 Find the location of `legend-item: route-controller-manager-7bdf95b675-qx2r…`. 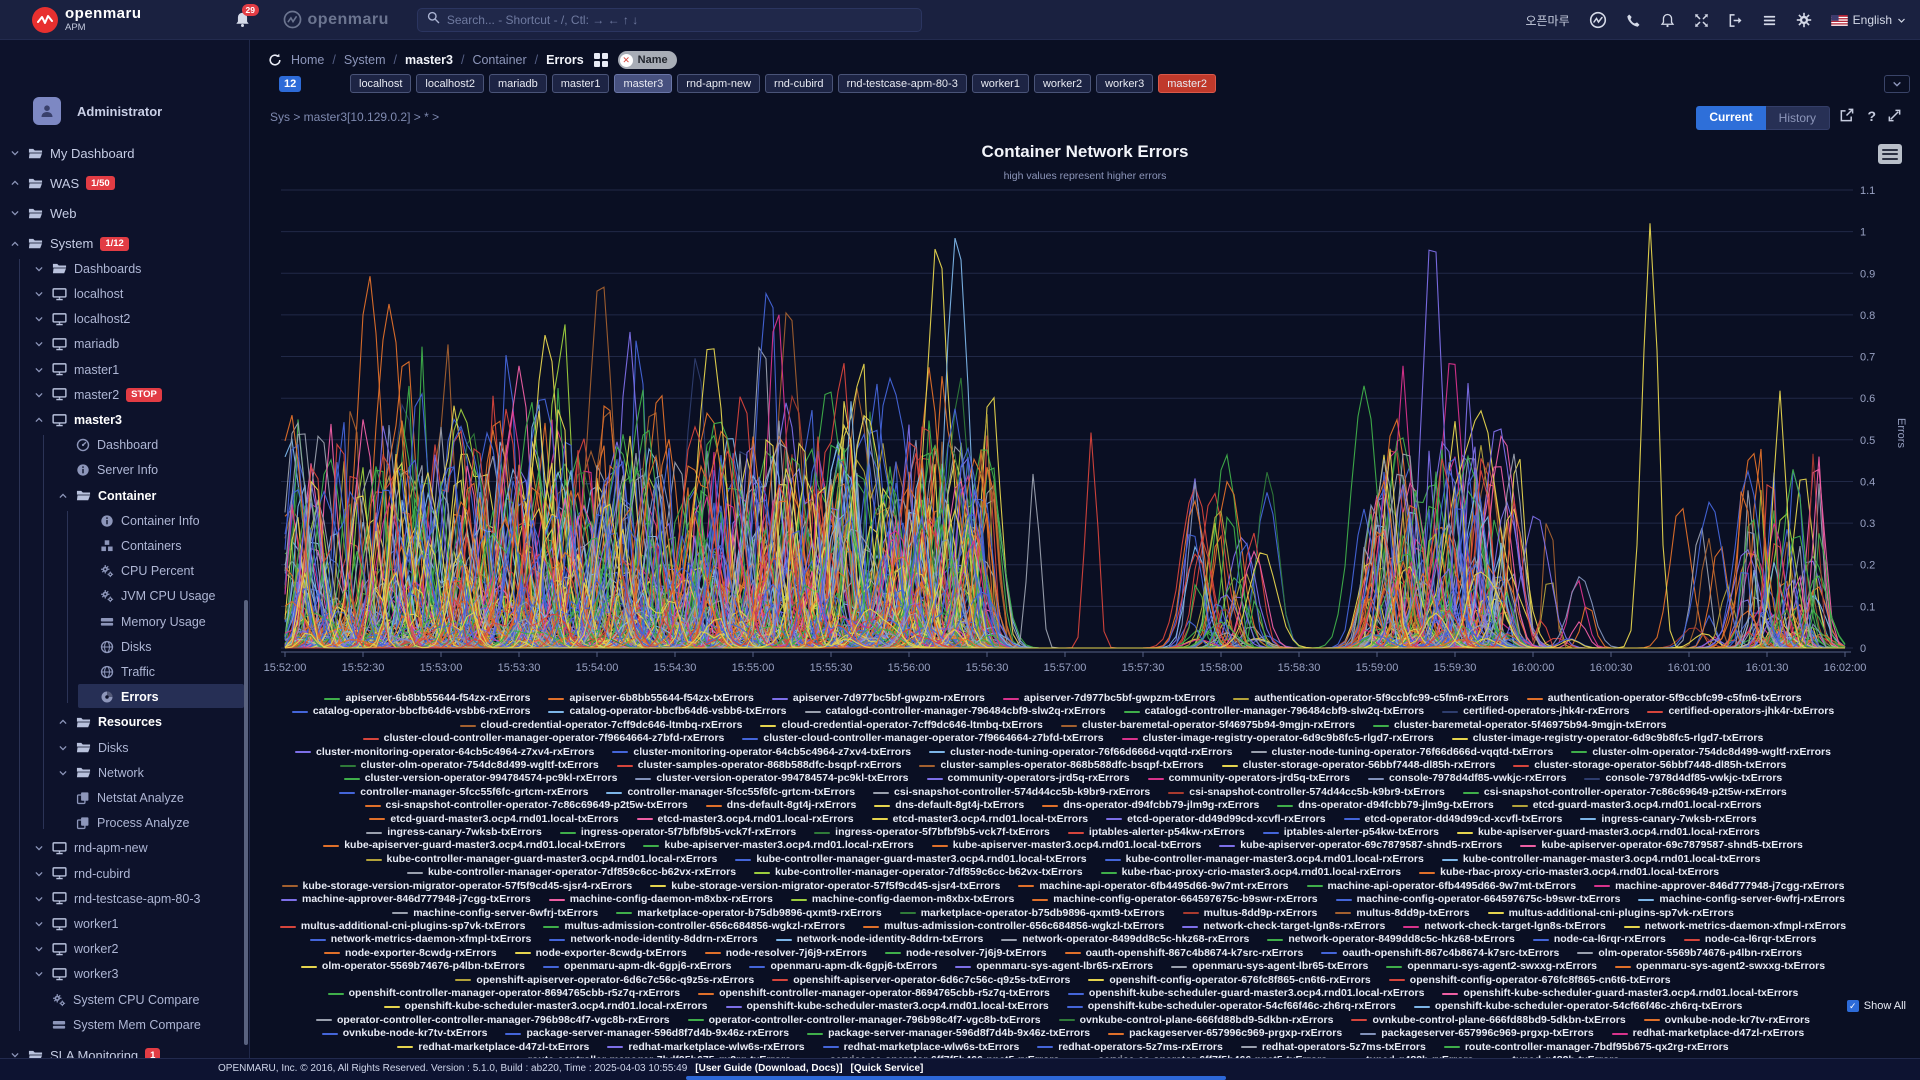

legend-item: route-controller-manager-7bdf95b675-qx2r… is located at coordinates (1586, 1047).